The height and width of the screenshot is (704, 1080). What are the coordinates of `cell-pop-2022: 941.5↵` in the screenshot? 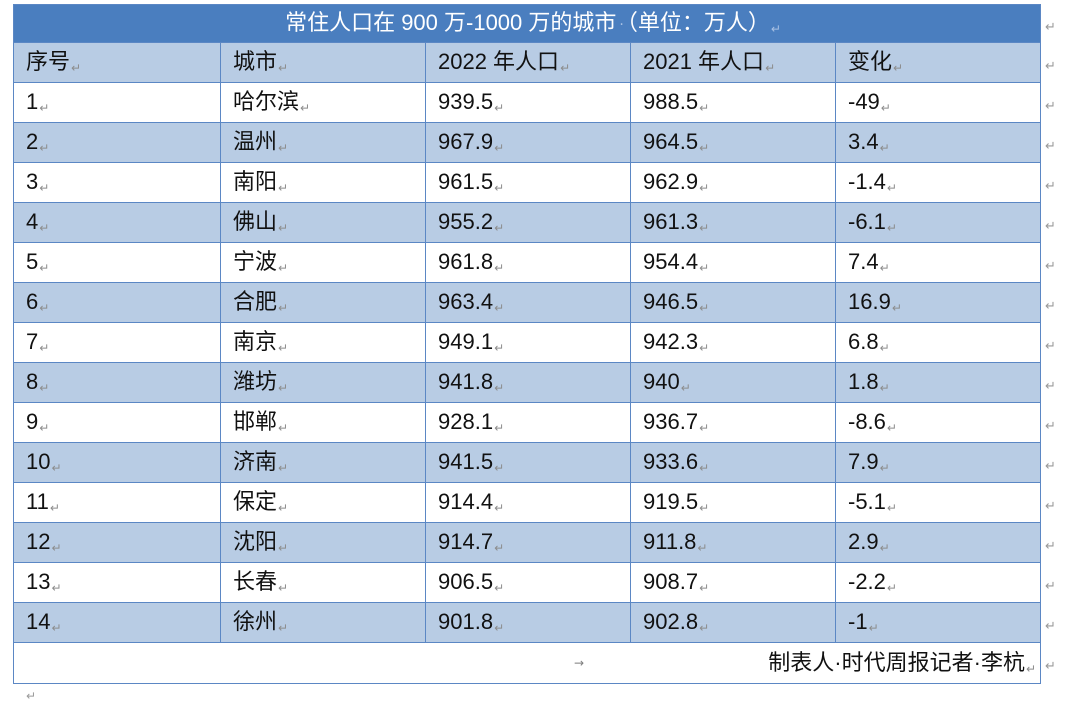 It's located at (528, 462).